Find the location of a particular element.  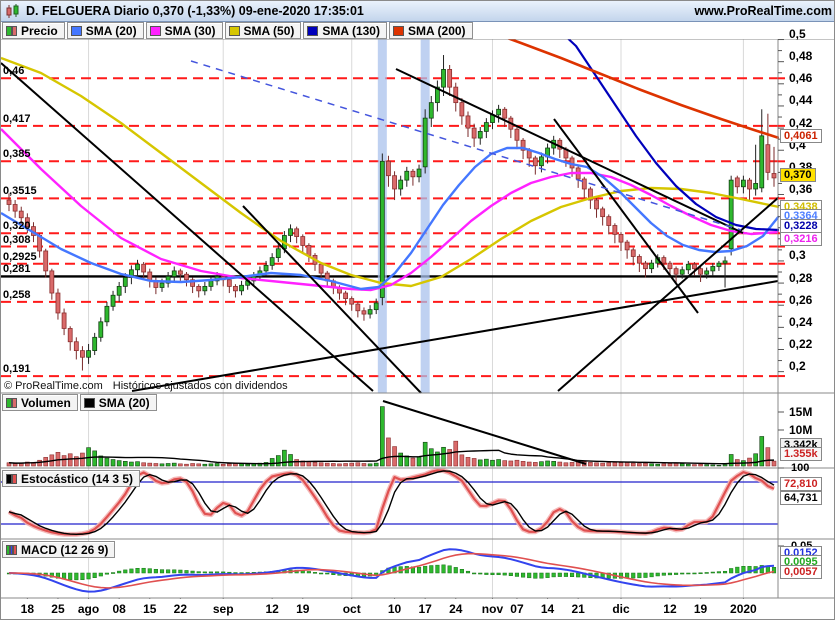

stochastic-legend-row: Estocástico (14 3 5) is located at coordinates (71, 479).